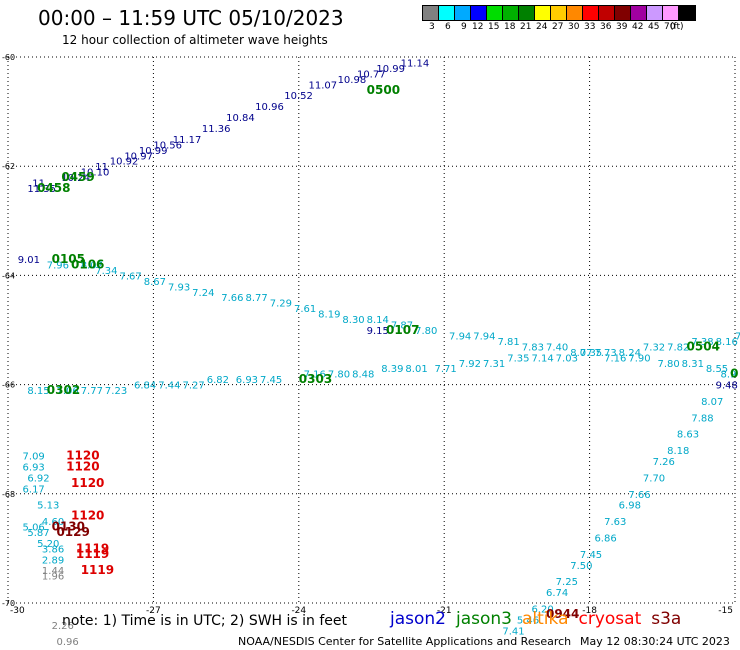 The height and width of the screenshot is (650, 740). Describe the element at coordinates (559, 13) in the screenshot. I see `color-legend` at that location.